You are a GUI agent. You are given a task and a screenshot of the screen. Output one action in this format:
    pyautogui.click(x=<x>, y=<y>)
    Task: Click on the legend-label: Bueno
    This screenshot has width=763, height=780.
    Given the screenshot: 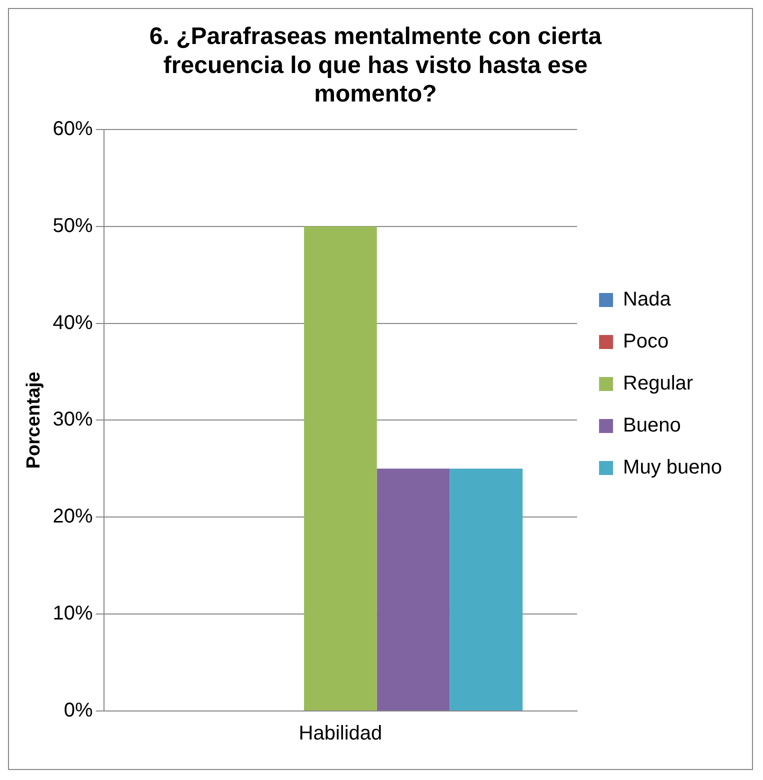 What is the action you would take?
    pyautogui.click(x=652, y=425)
    